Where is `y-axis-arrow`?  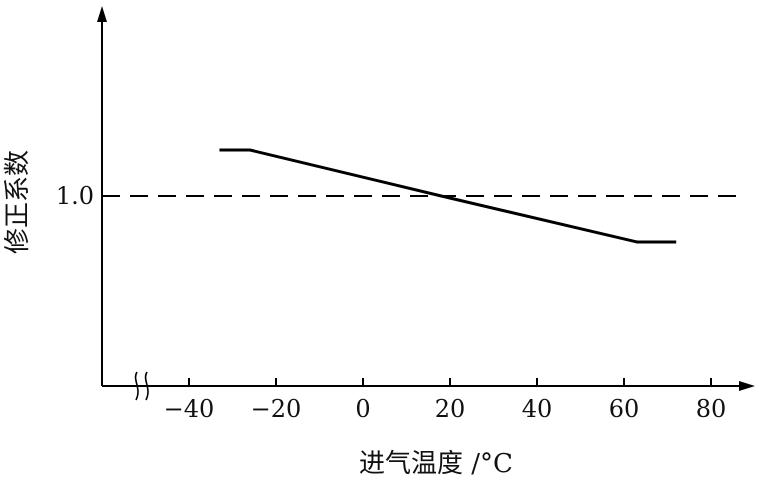 y-axis-arrow is located at coordinates (102, 14).